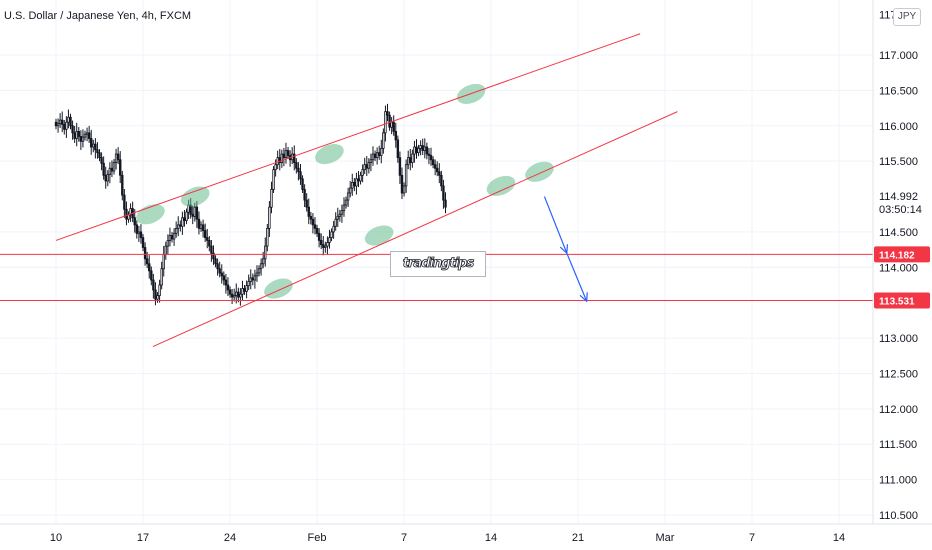 The image size is (932, 550). Describe the element at coordinates (143, 538) in the screenshot. I see `time-tick-label: 17` at that location.